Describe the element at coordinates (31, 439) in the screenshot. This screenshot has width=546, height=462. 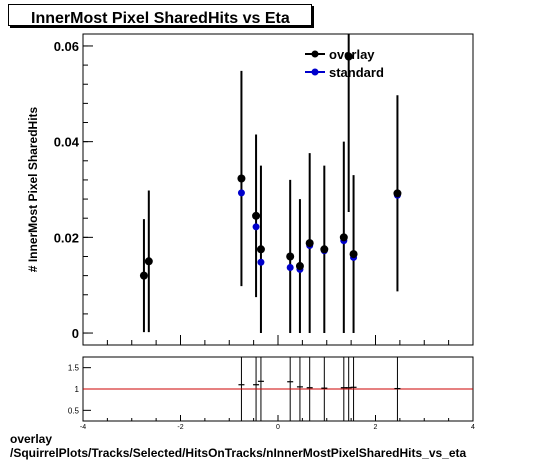
I see `caption-line-1: overlay` at that location.